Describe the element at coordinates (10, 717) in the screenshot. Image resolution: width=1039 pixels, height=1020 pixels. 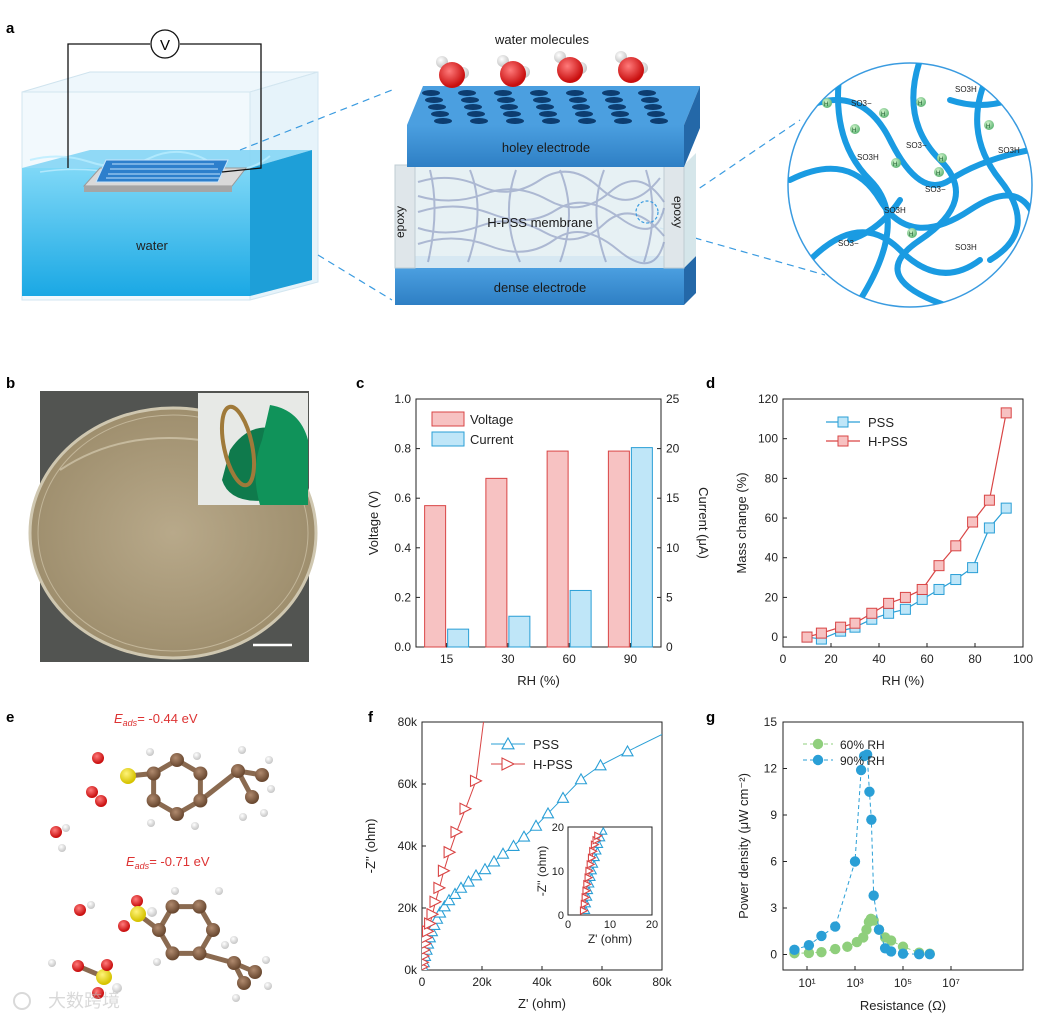
I see `panel-label-e: e` at that location.